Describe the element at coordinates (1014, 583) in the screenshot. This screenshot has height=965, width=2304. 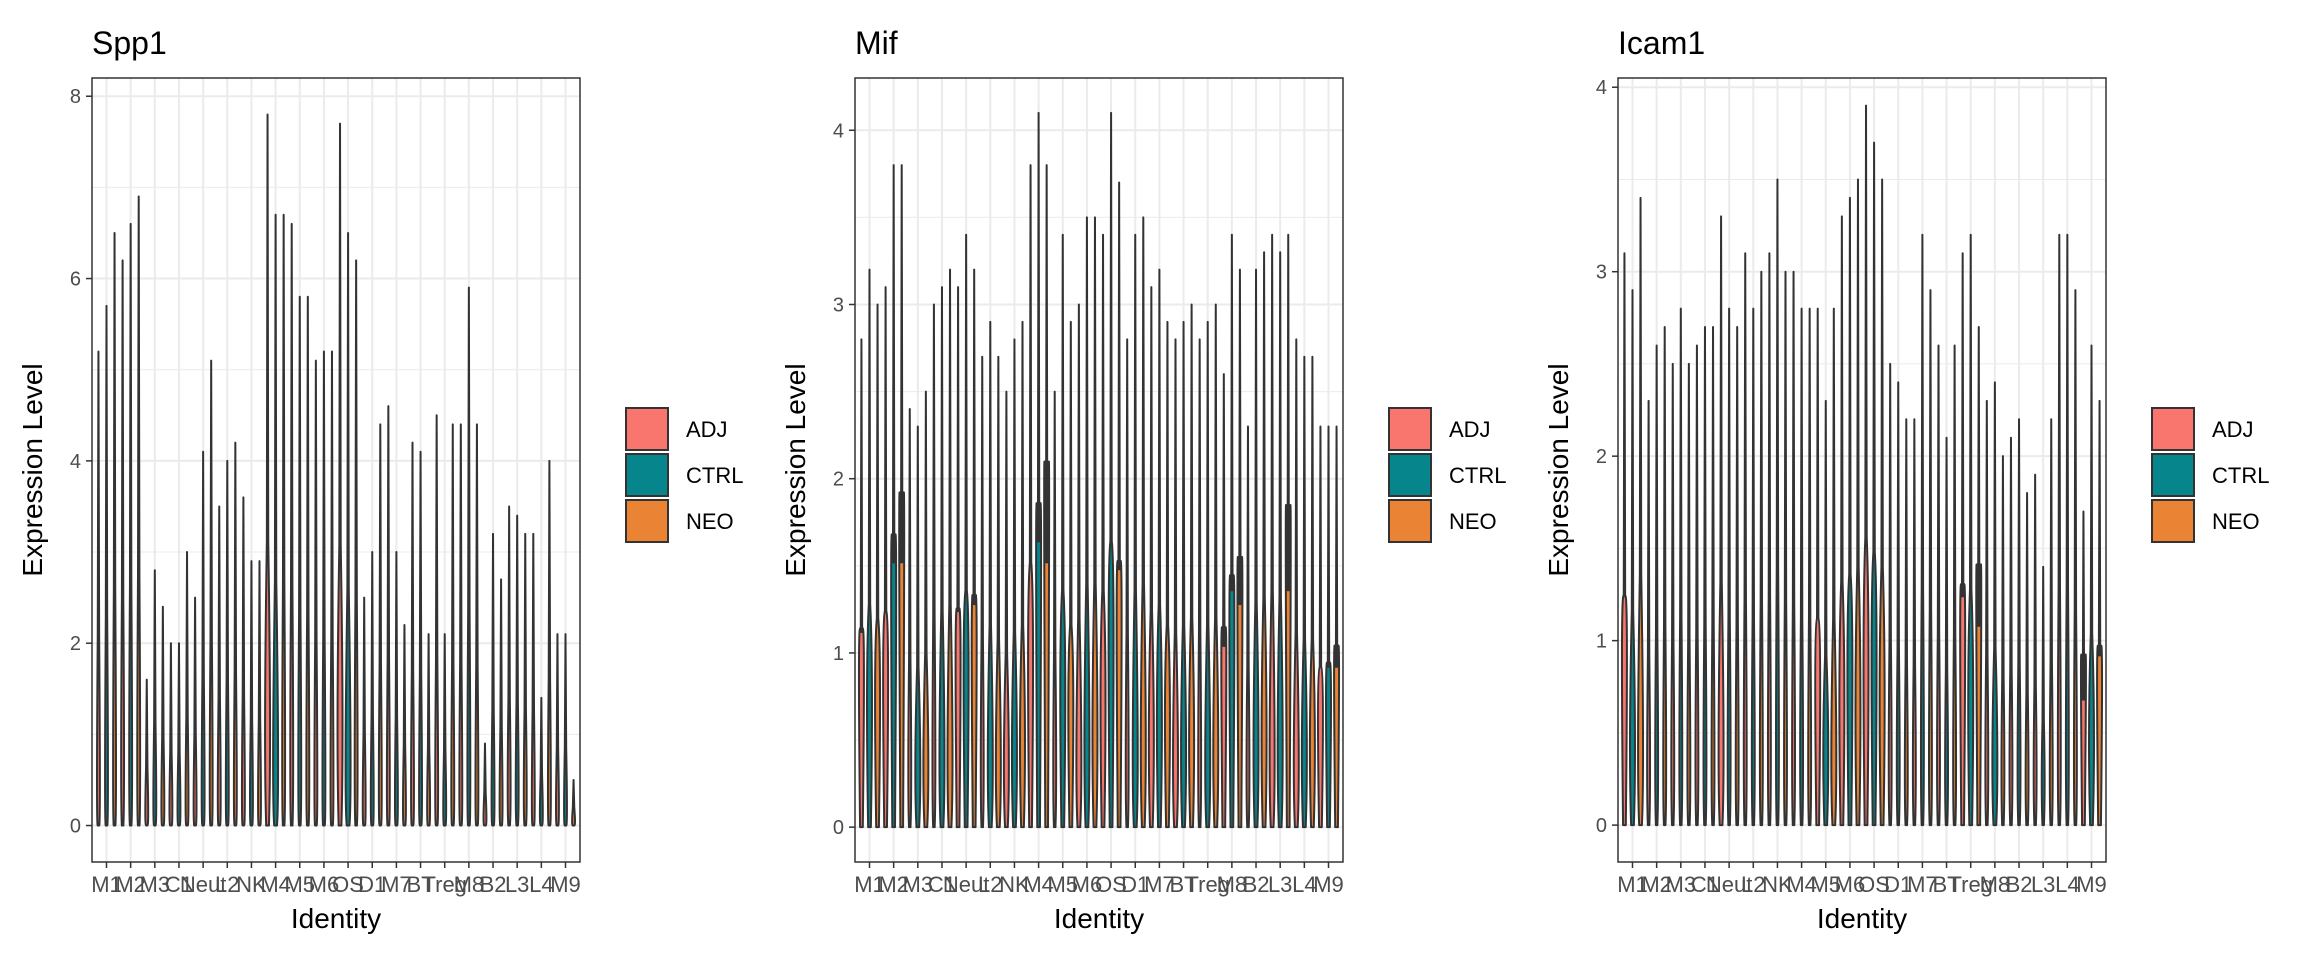
I see `violin-ctrl-nk` at that location.